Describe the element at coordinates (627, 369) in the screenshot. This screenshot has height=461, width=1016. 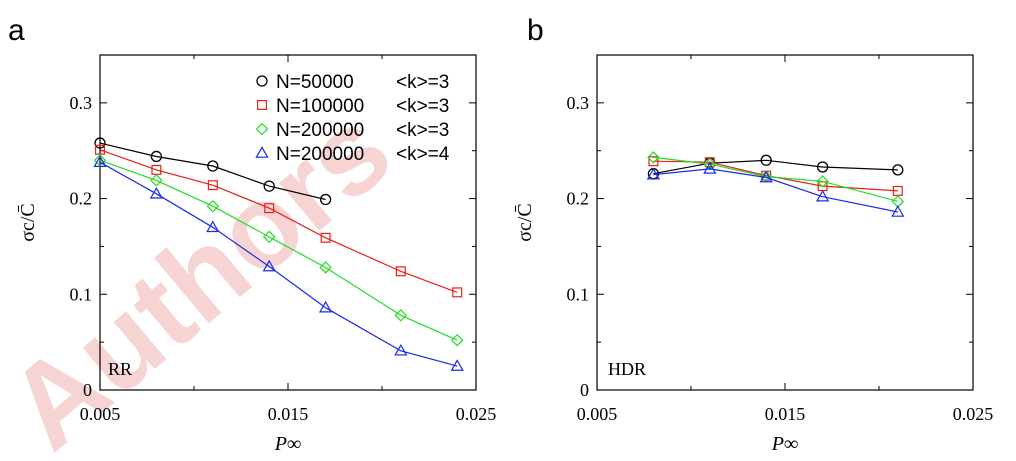
I see `inset-label-b: HDR` at that location.